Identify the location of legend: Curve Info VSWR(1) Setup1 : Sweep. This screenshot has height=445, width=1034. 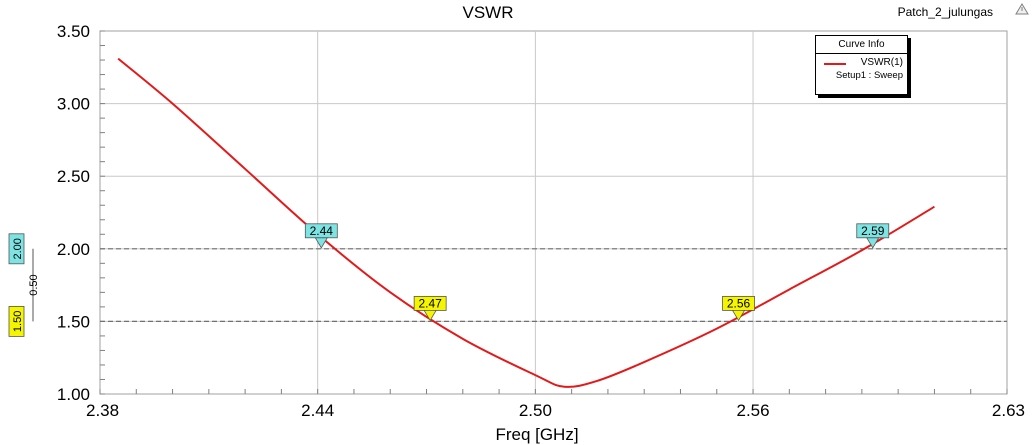
(861, 65).